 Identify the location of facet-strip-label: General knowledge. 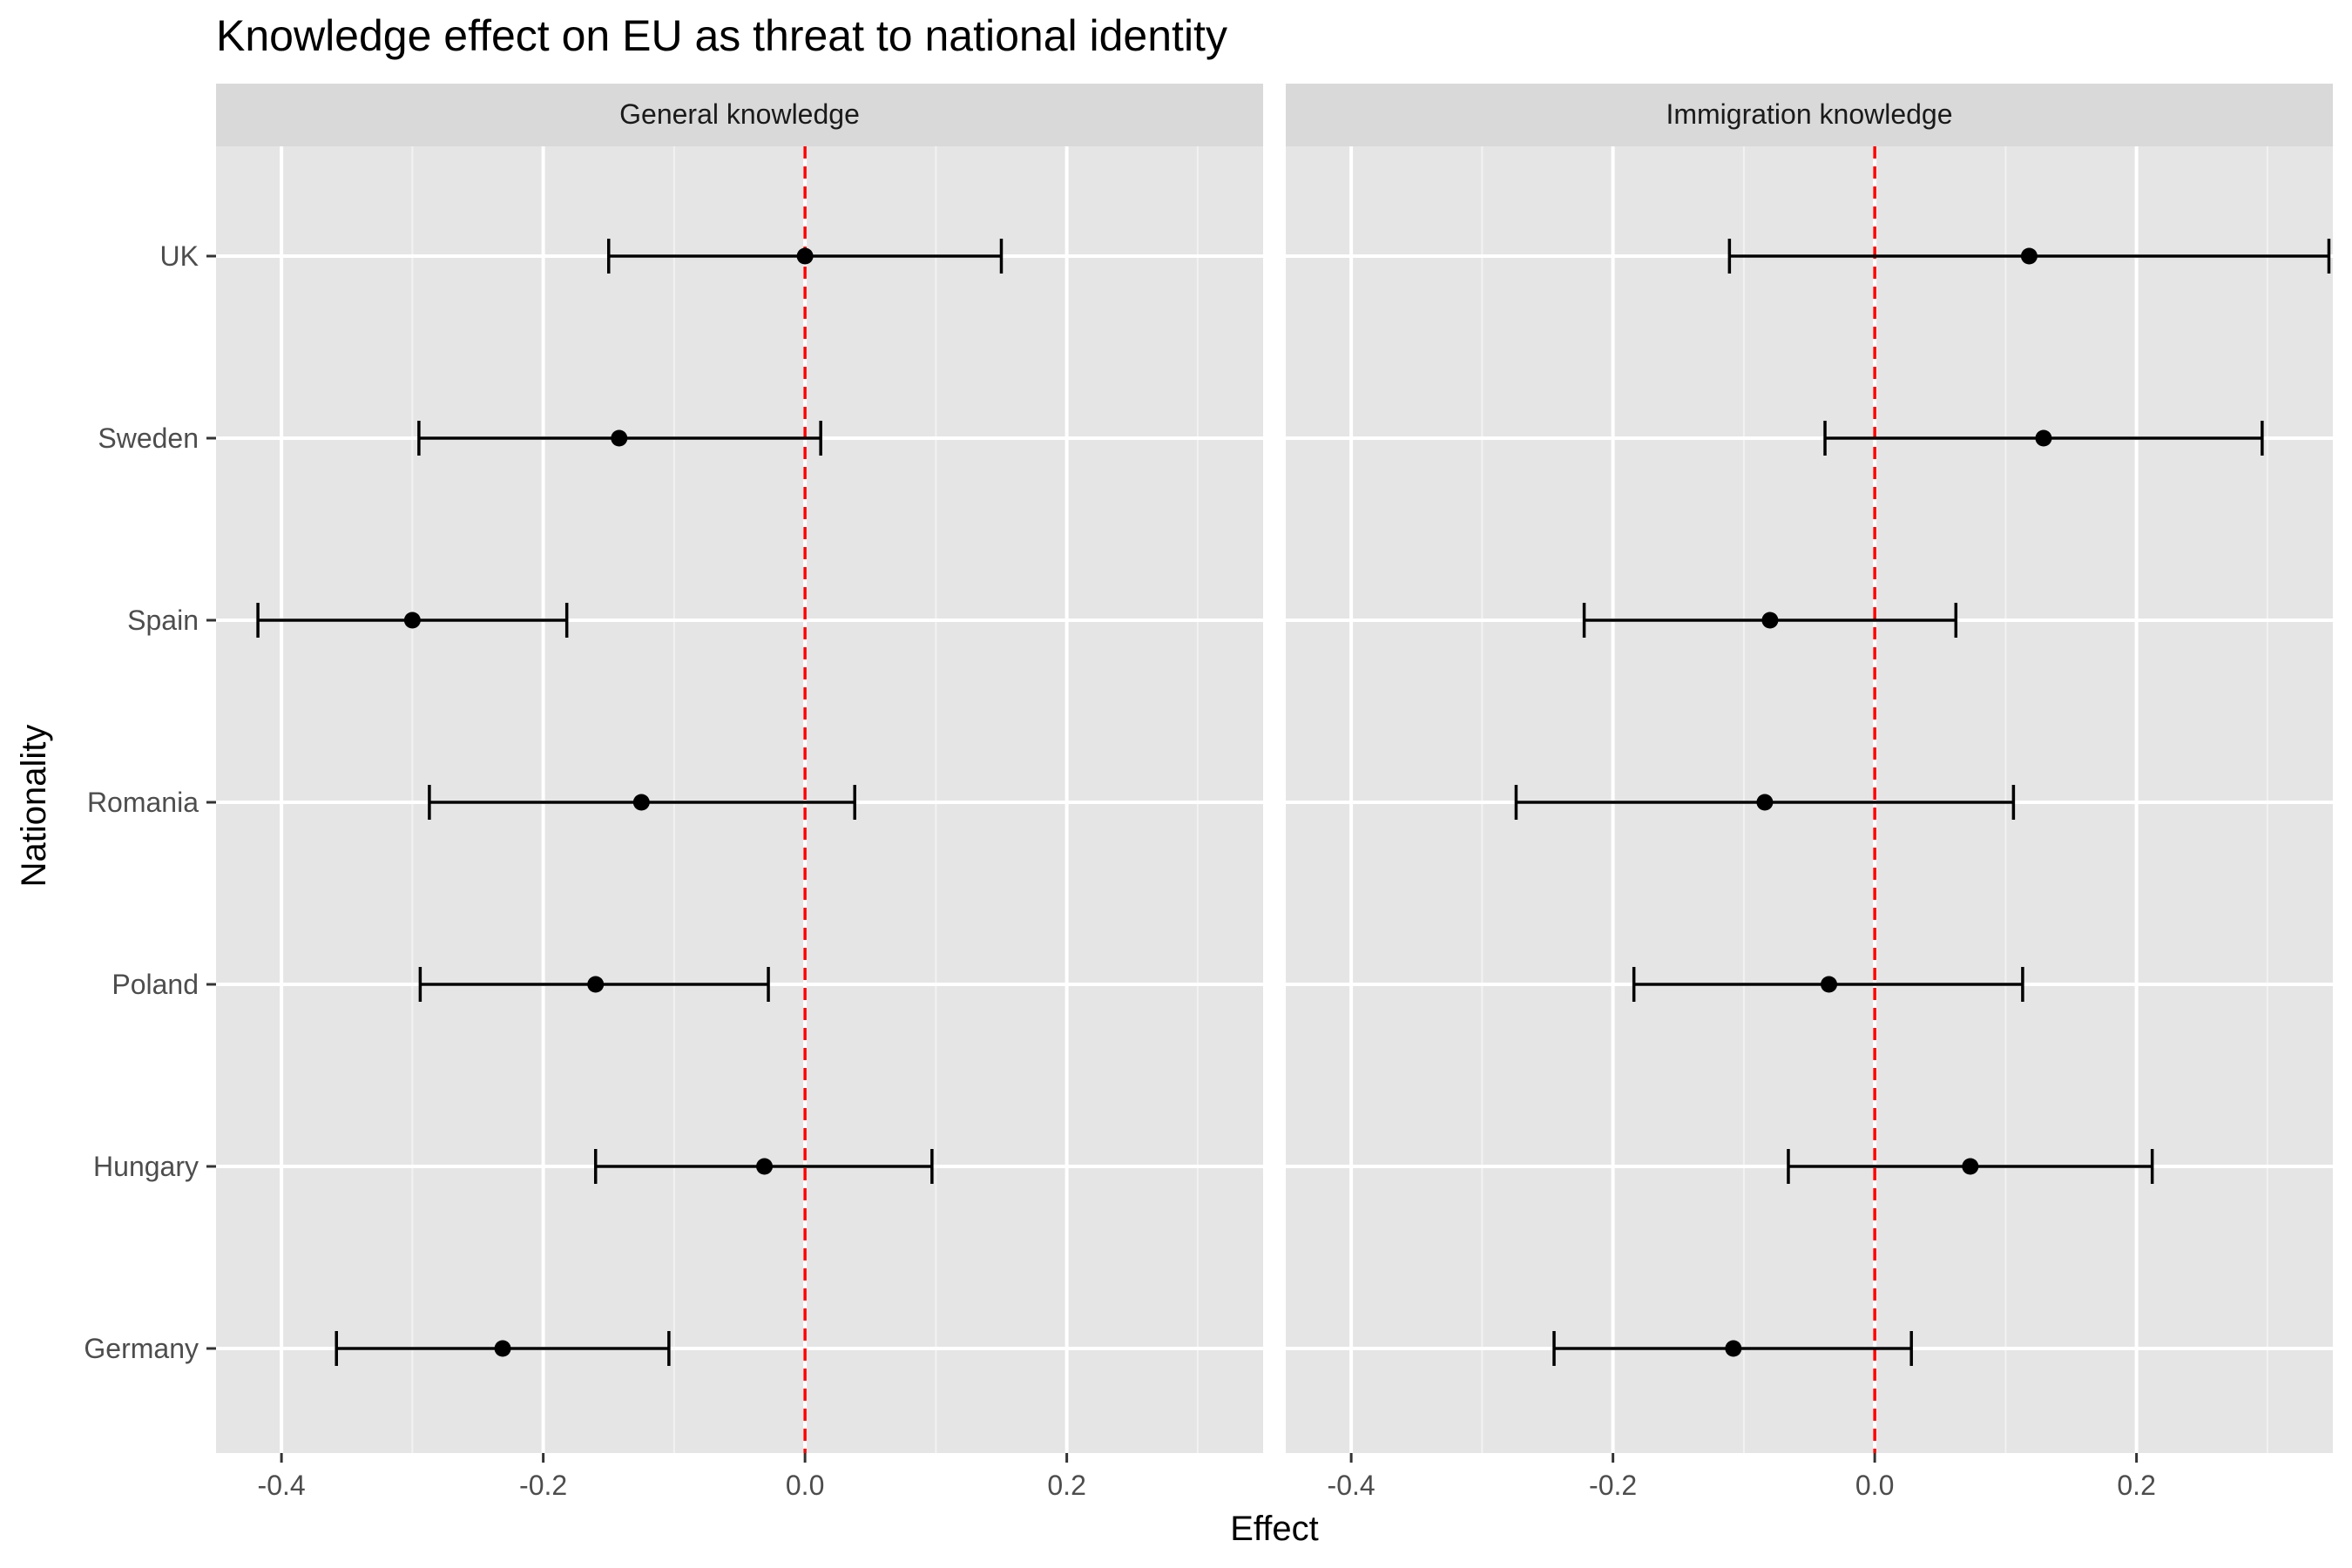
(739, 114).